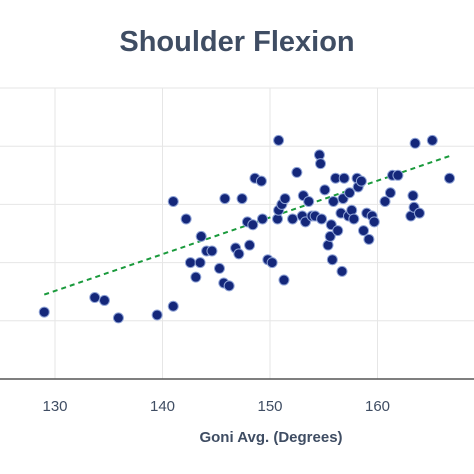 This screenshot has width=474, height=474. What do you see at coordinates (216, 406) in the screenshot?
I see `x-tick-labels: 1301401501601` at bounding box center [216, 406].